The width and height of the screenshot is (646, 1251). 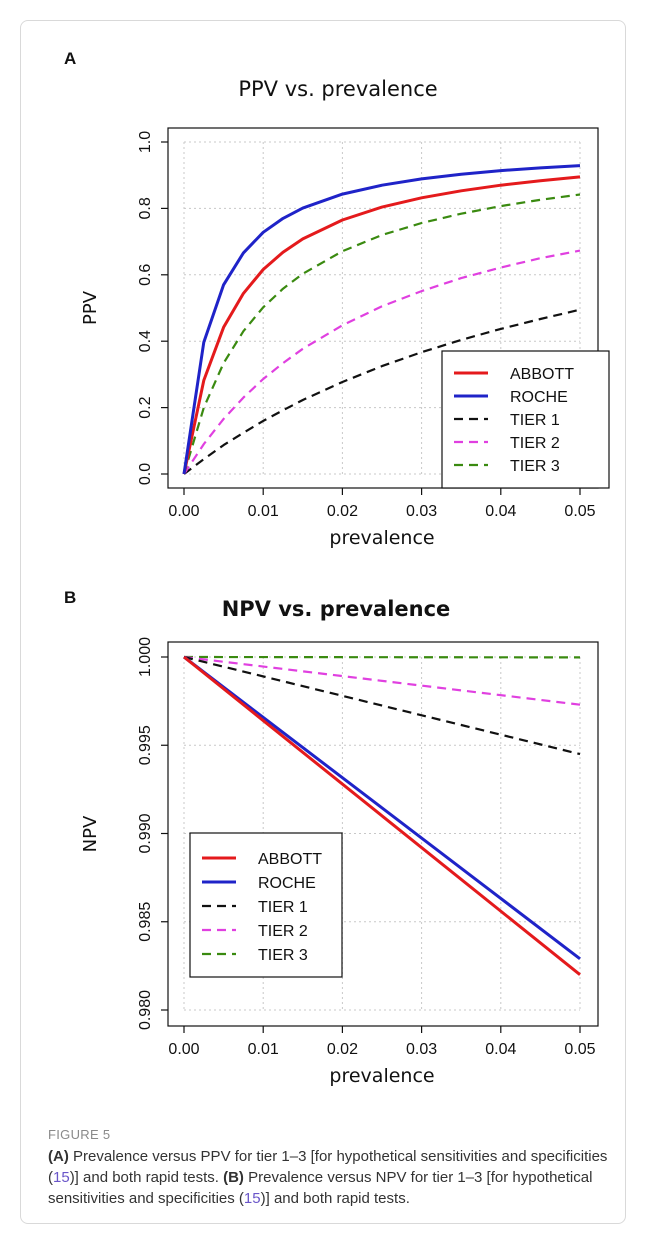 What do you see at coordinates (233, 1177) in the screenshot?
I see `caption-b-tag: (B)` at bounding box center [233, 1177].